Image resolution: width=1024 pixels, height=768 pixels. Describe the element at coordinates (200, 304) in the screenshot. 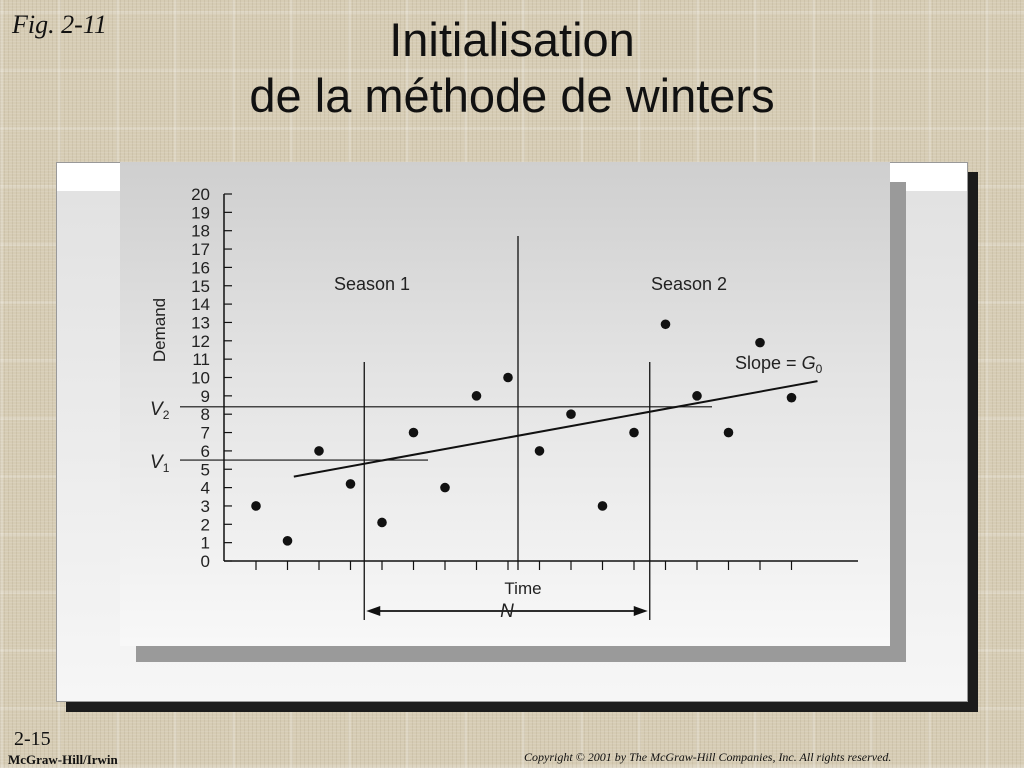

I see `y-tick-label: 14` at that location.